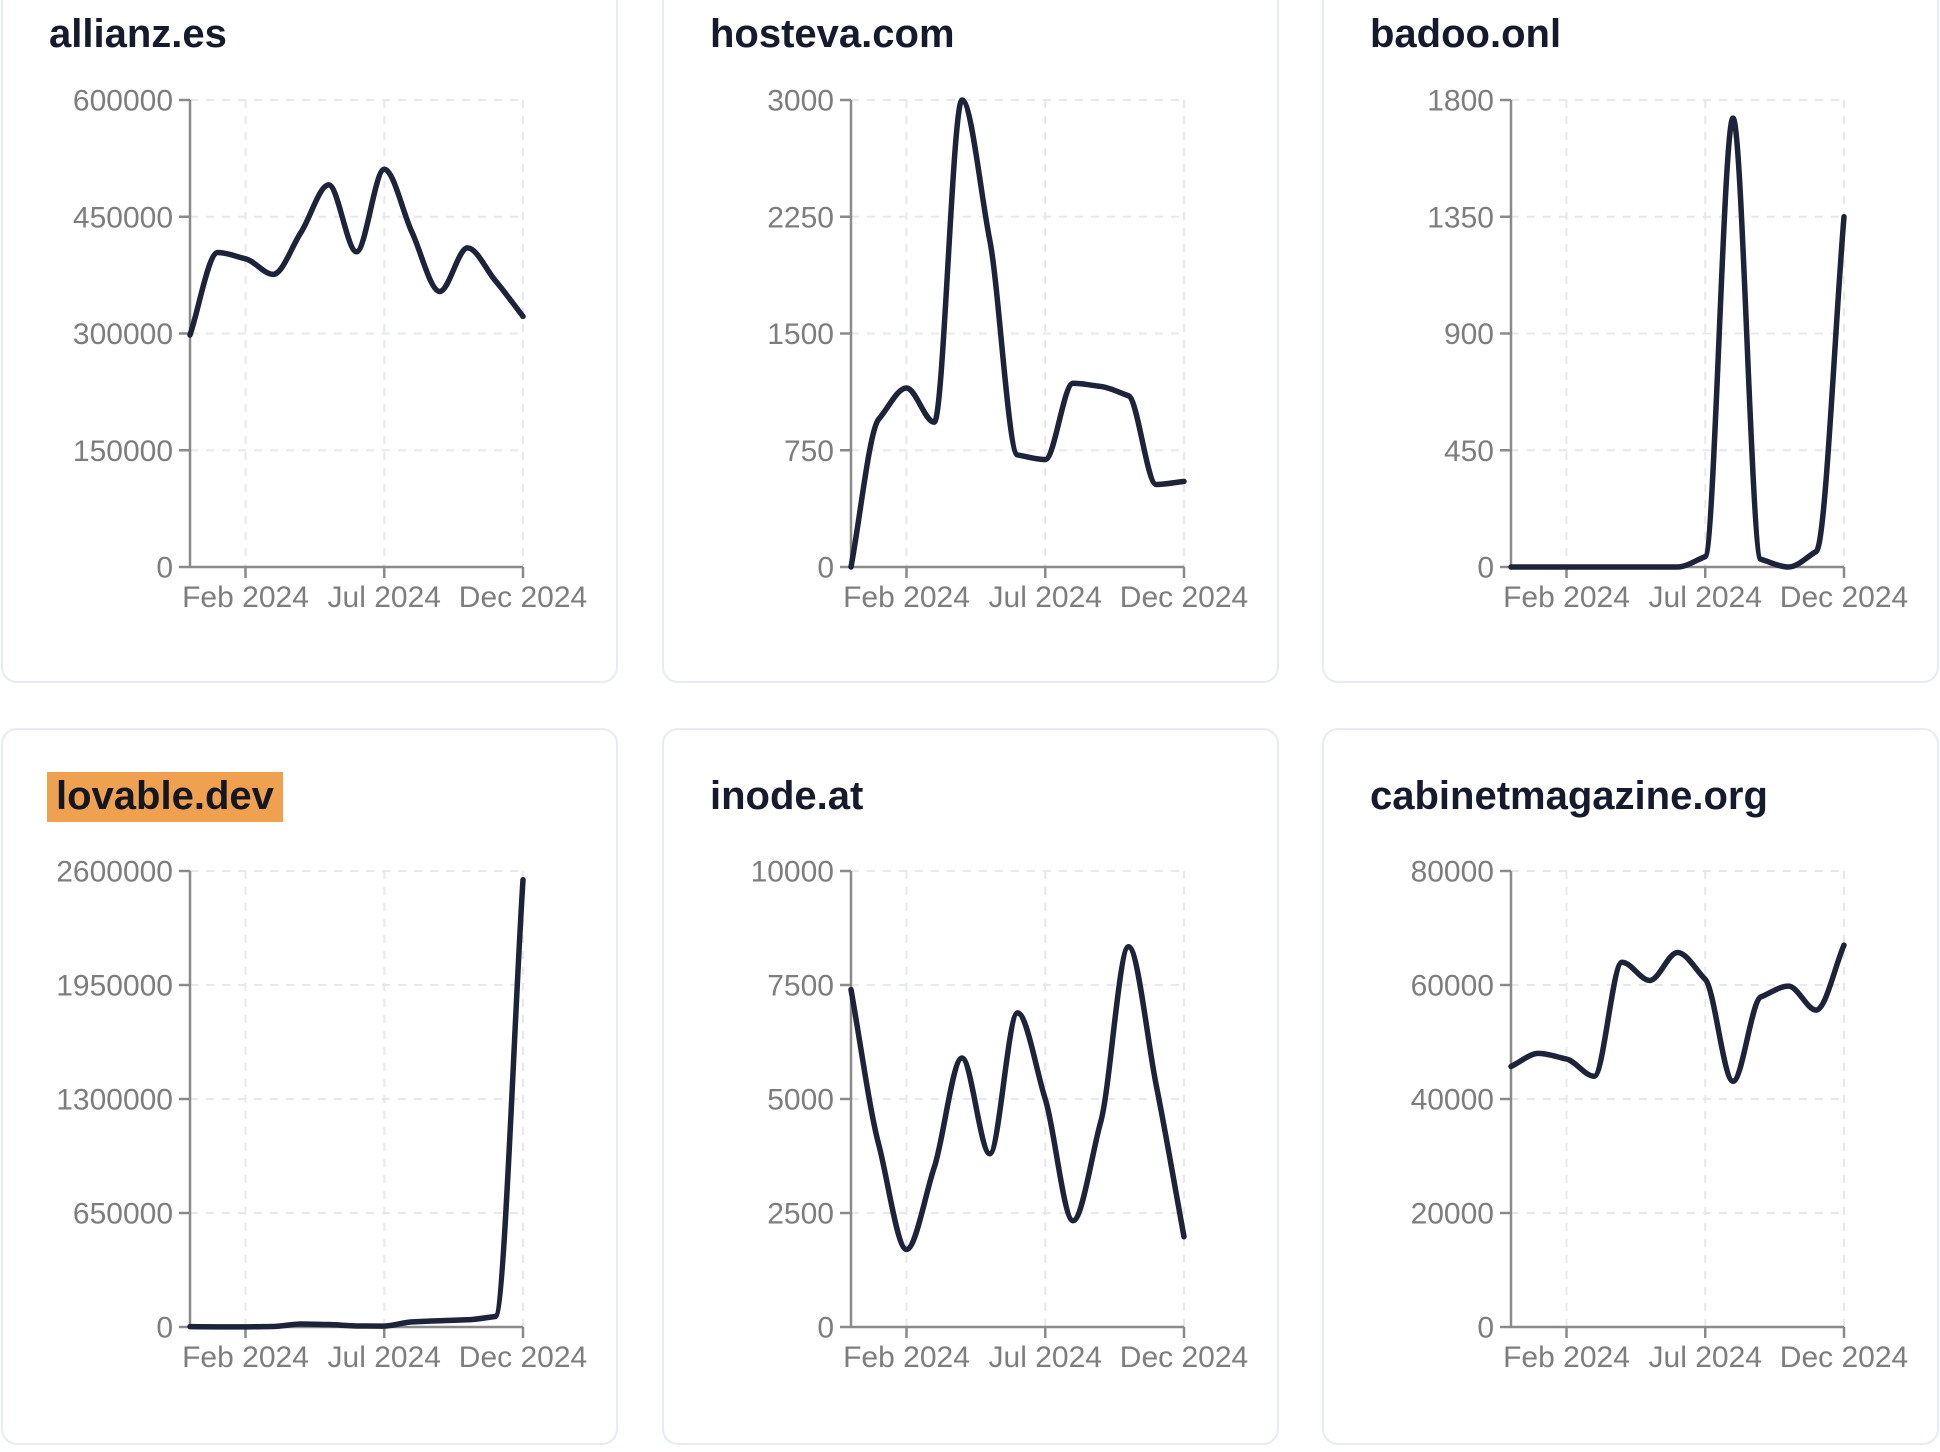 This screenshot has width=1940, height=1452. Describe the element at coordinates (114, 986) in the screenshot. I see `y-tick-label: 1950000` at that location.